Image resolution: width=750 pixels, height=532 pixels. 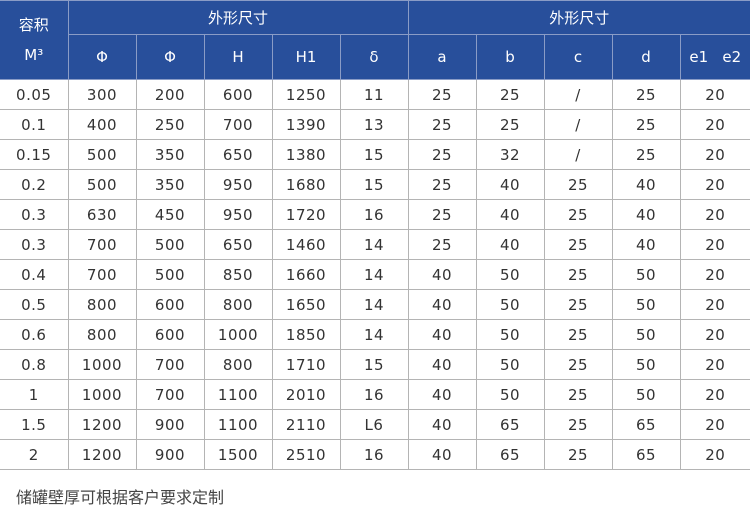 I want to click on table-row: 0.15 500 350 650 1380 15 25 32/25 20, so click(x=375, y=154).